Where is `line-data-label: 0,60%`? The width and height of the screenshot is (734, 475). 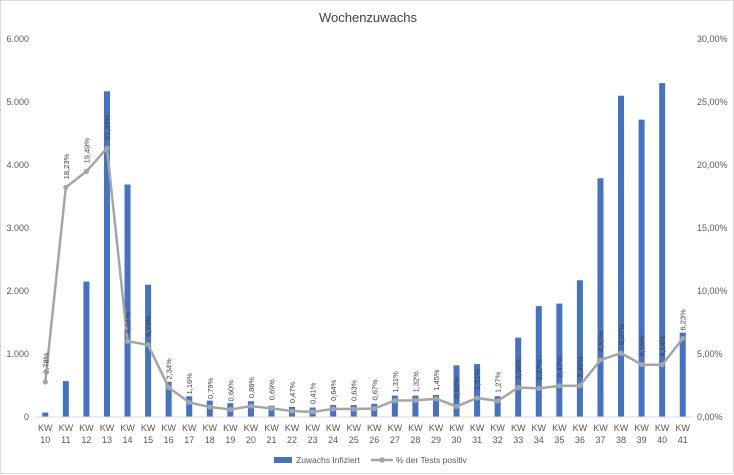
line-data-label: 0,60% is located at coordinates (230, 391).